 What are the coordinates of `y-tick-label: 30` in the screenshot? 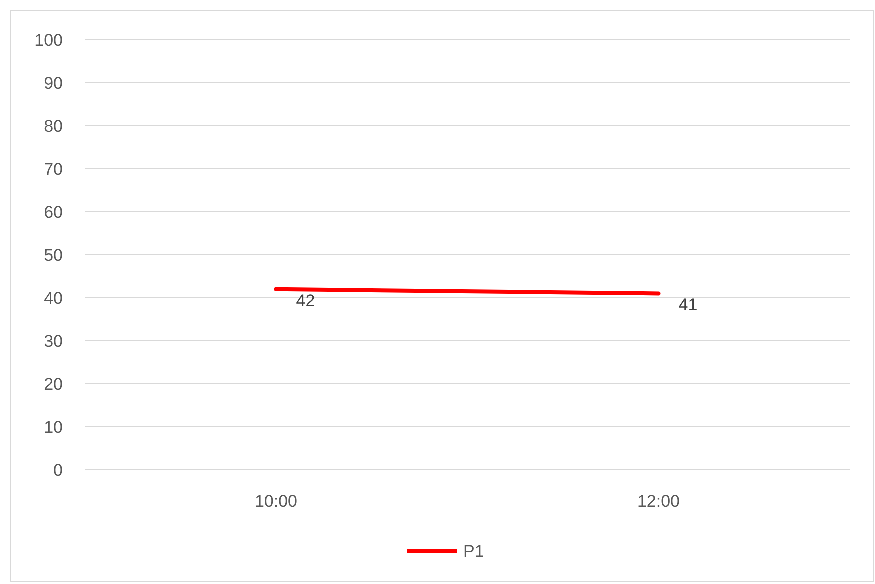 It's located at (53, 341).